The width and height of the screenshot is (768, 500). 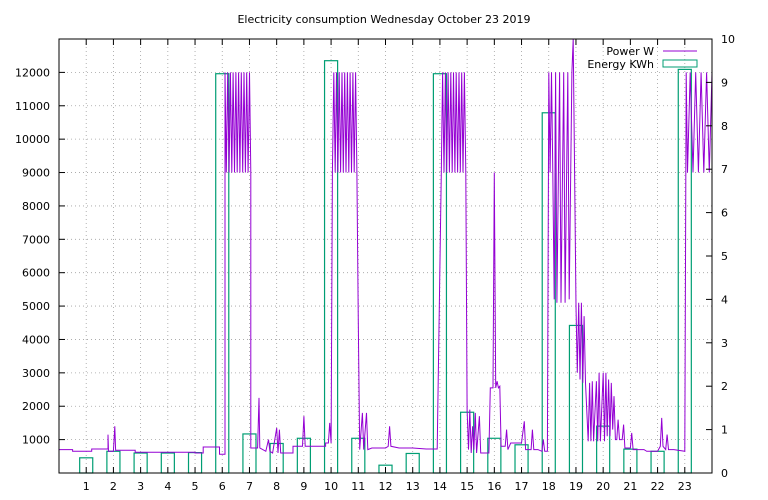 What do you see at coordinates (222, 486) in the screenshot?
I see `x-tick-label: 6` at bounding box center [222, 486].